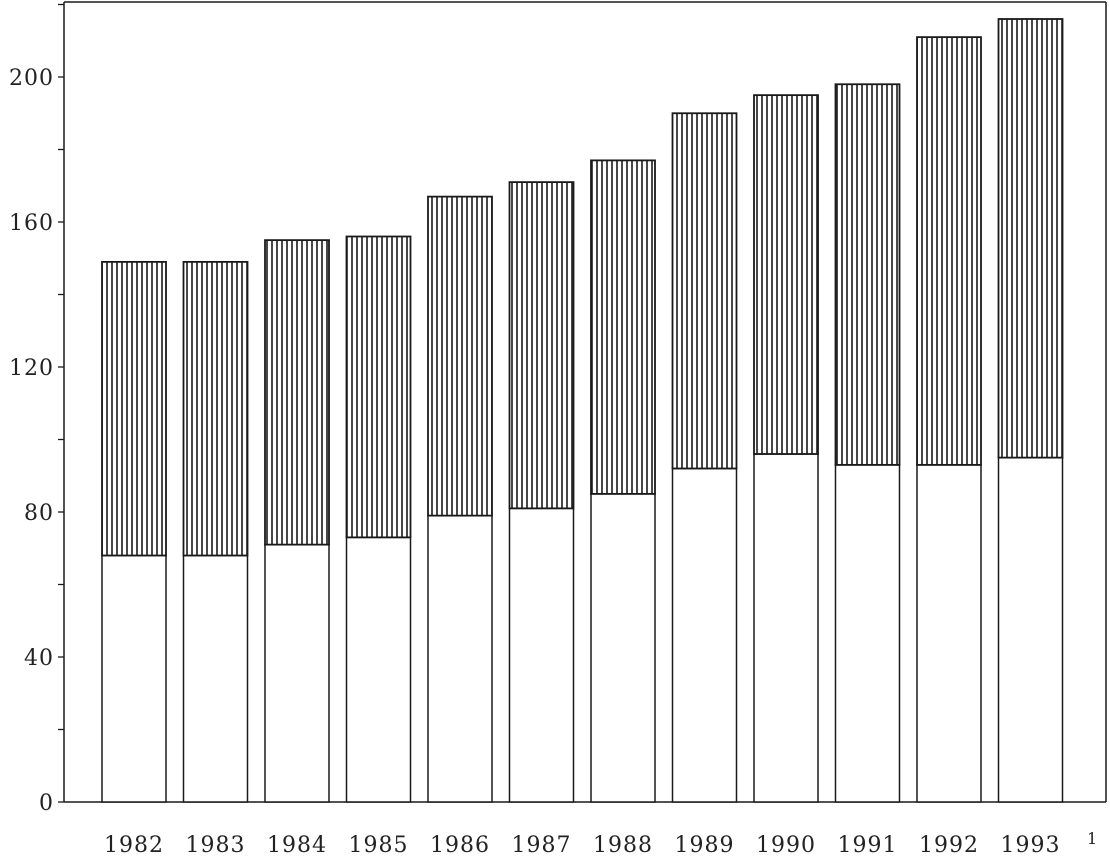  What do you see at coordinates (786, 845) in the screenshot?
I see `x-tick-label: 1990` at bounding box center [786, 845].